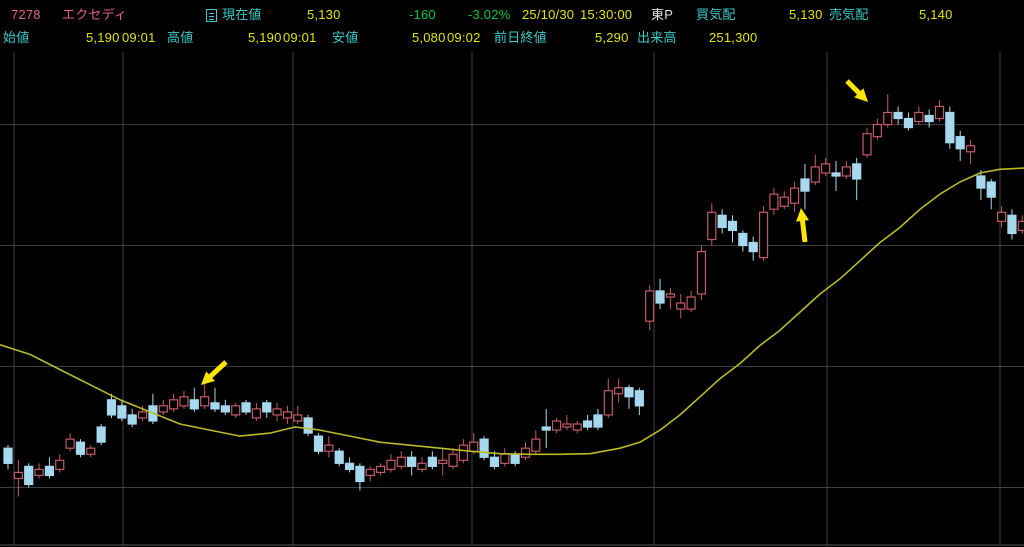  Describe the element at coordinates (936, 14) in the screenshot. I see `ask-price: 5,140` at that location.